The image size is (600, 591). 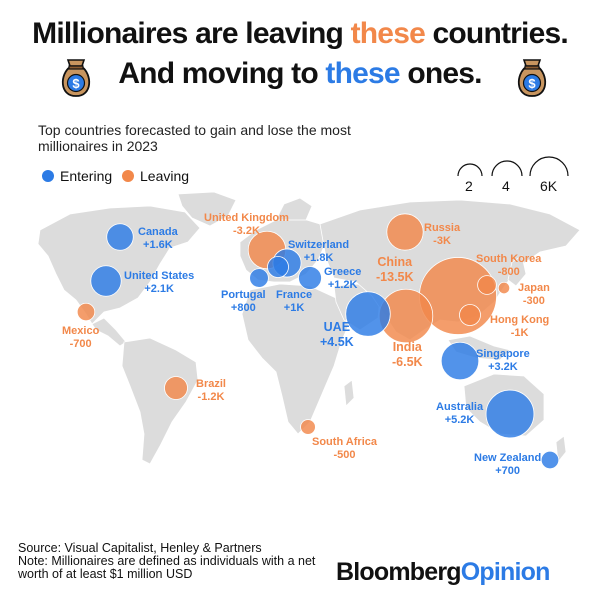 I want to click on legend-leaving-label: Leaving, so click(x=165, y=176).